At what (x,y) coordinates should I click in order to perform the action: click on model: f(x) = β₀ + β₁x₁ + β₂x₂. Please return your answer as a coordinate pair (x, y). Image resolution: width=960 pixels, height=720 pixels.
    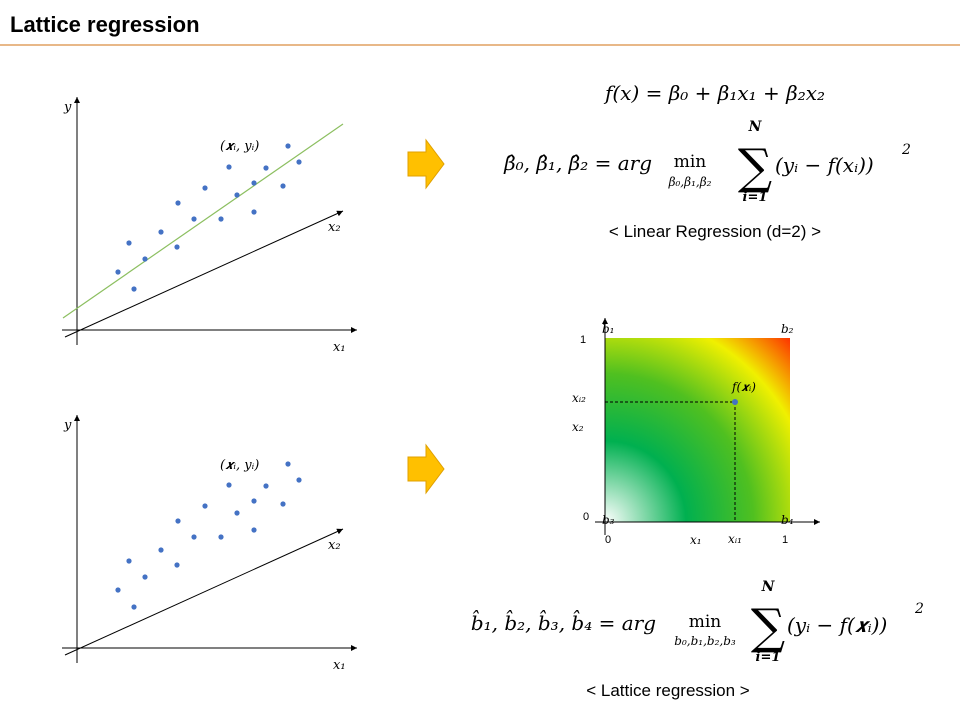
    Looking at the image, I should click on (714, 93).